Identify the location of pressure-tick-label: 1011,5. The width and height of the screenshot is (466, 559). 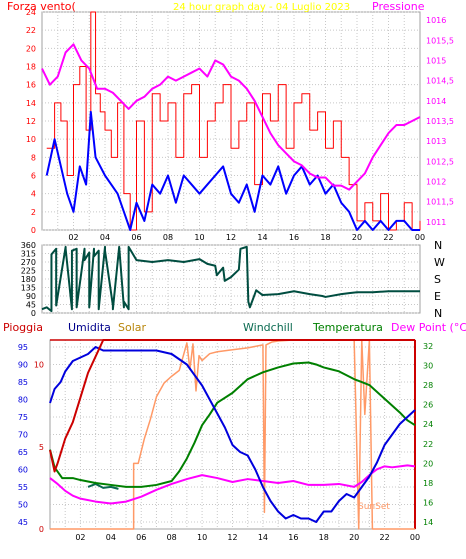
(440, 202).